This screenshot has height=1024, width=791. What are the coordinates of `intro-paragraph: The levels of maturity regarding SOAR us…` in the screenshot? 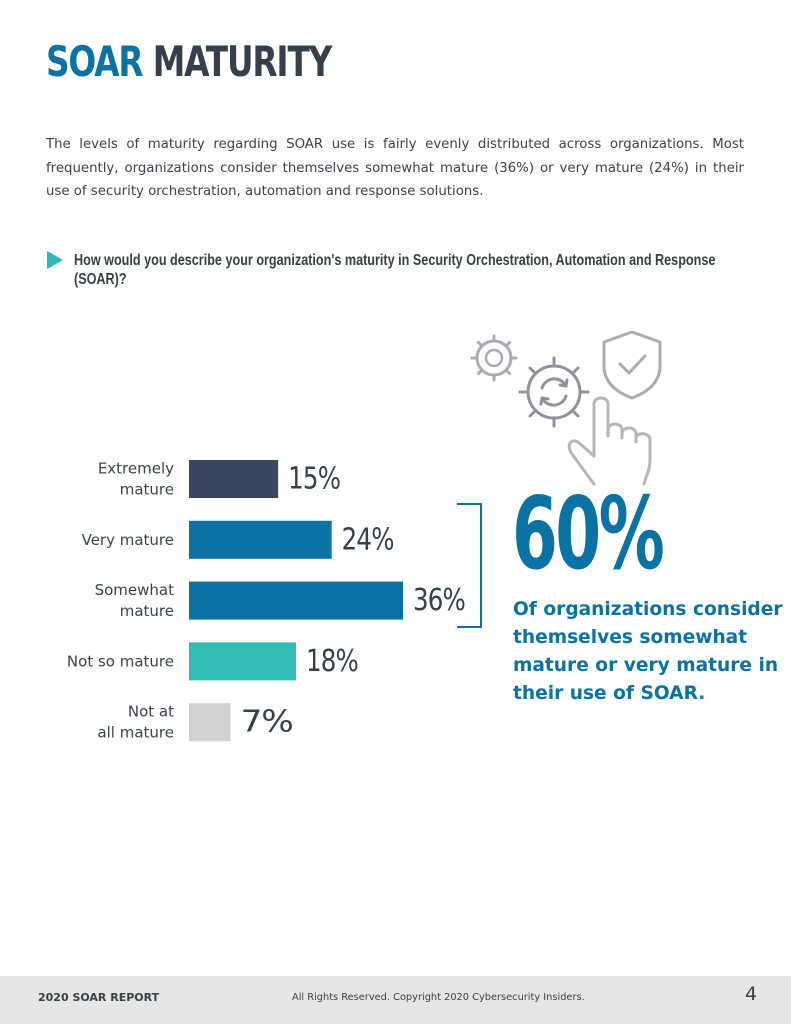 It's located at (395, 168).